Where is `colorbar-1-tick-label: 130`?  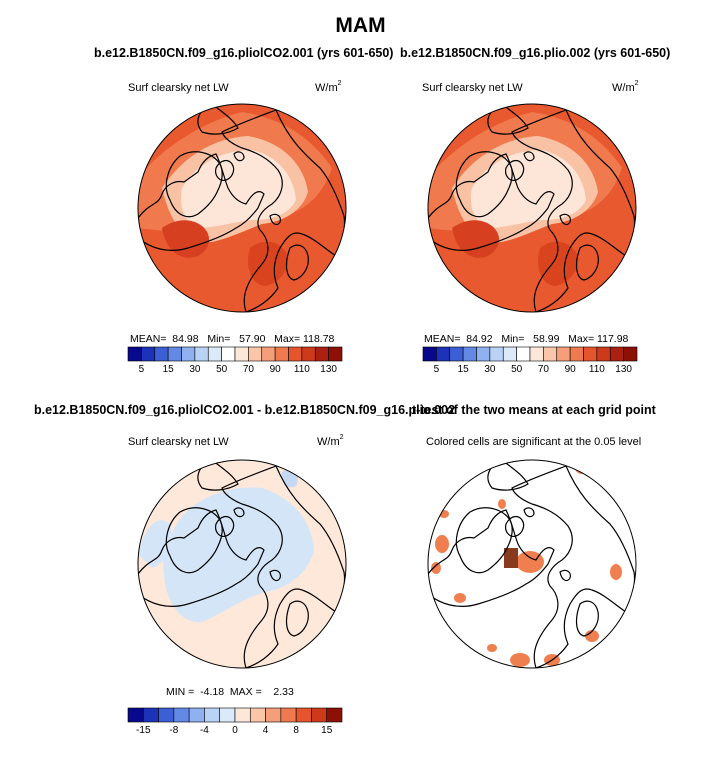 colorbar-1-tick-label: 130 is located at coordinates (328, 369).